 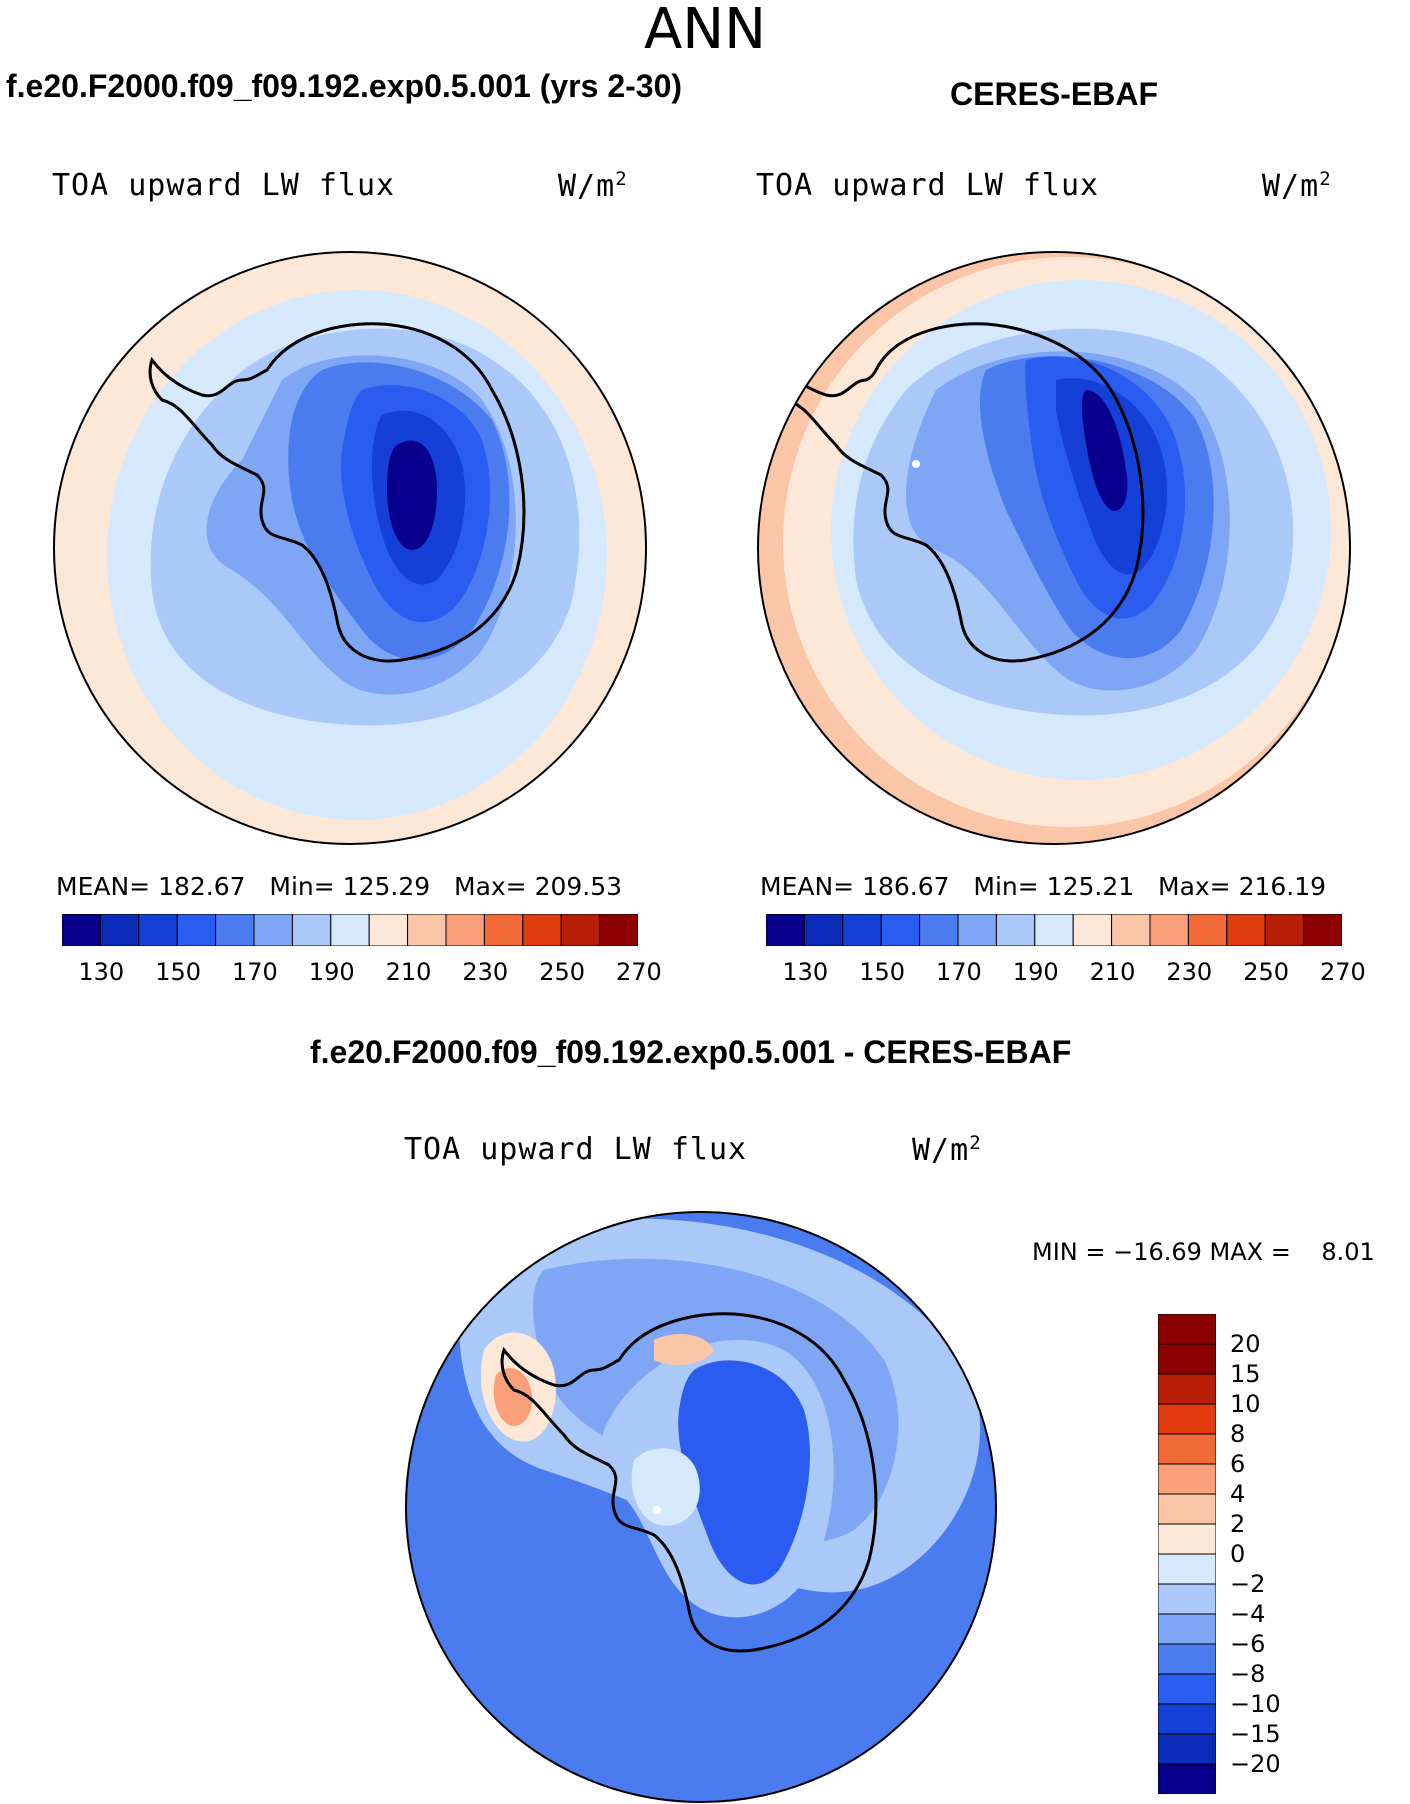 I want to click on panel1-fill-core, so click(x=412, y=495).